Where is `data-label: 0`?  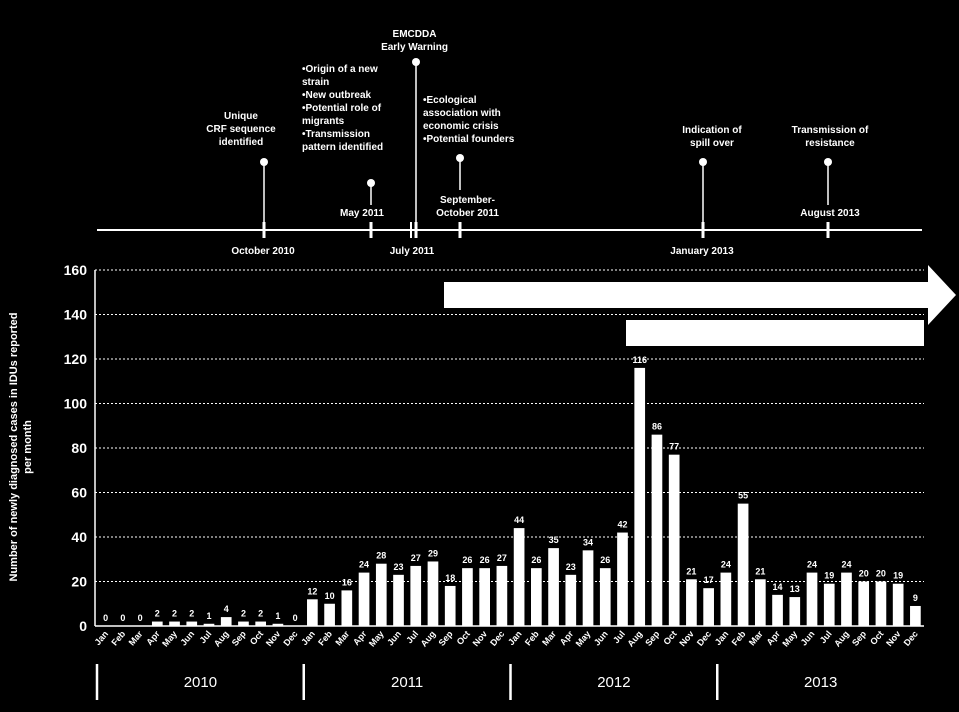 data-label: 0 is located at coordinates (105, 618).